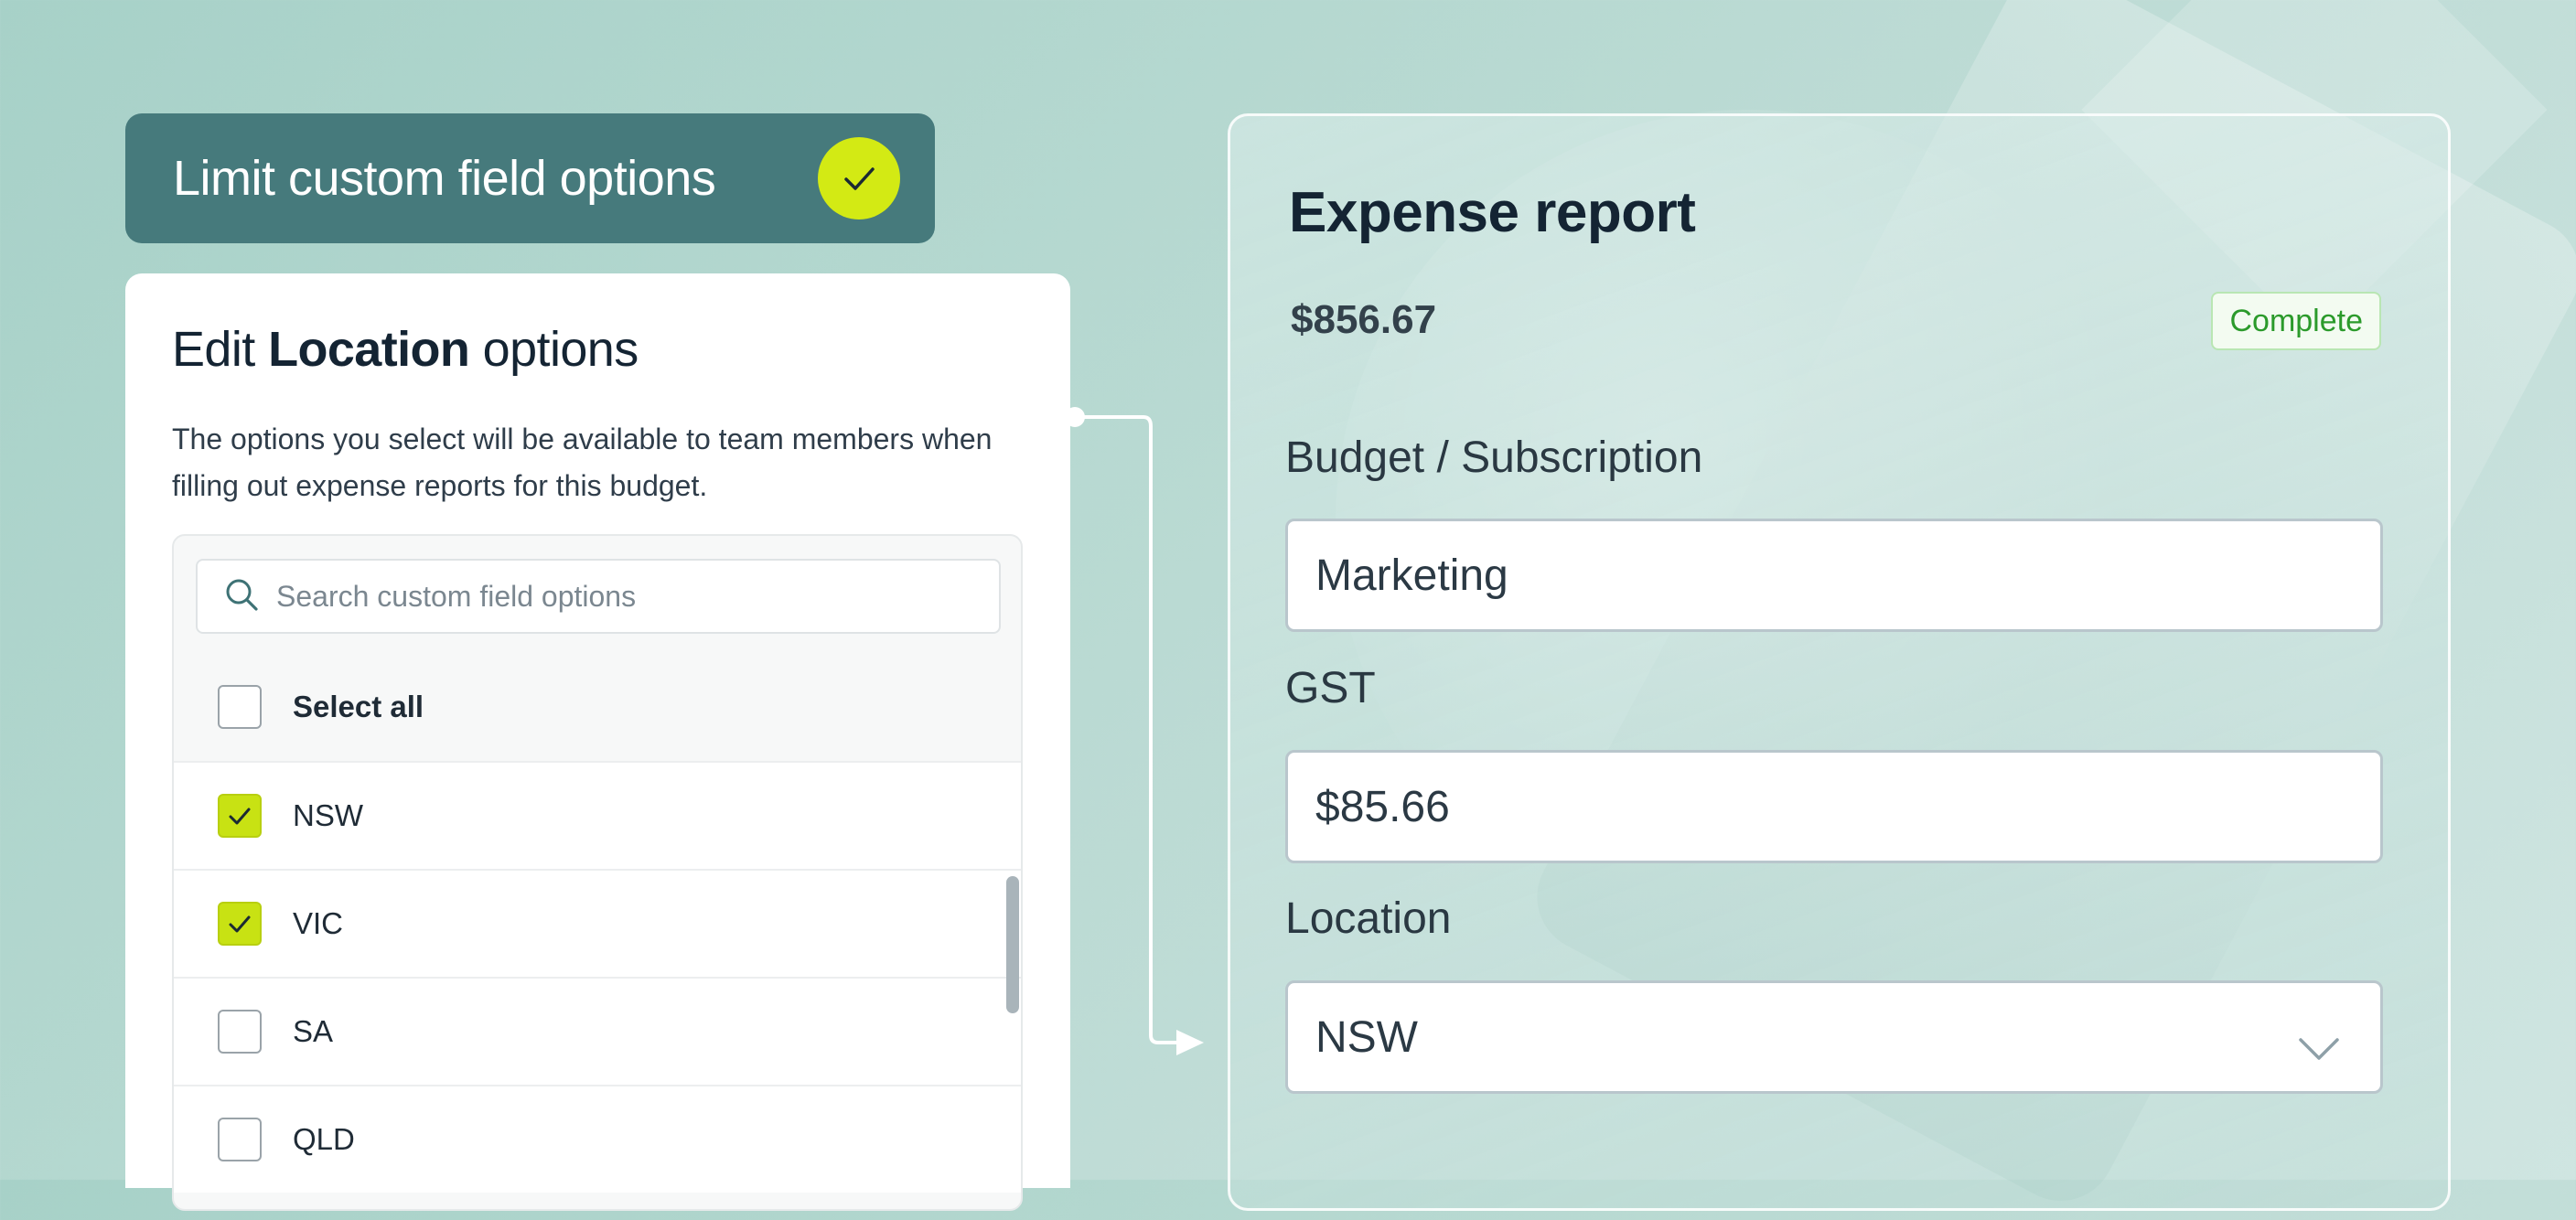  I want to click on gst-field-label: GST, so click(1331, 688).